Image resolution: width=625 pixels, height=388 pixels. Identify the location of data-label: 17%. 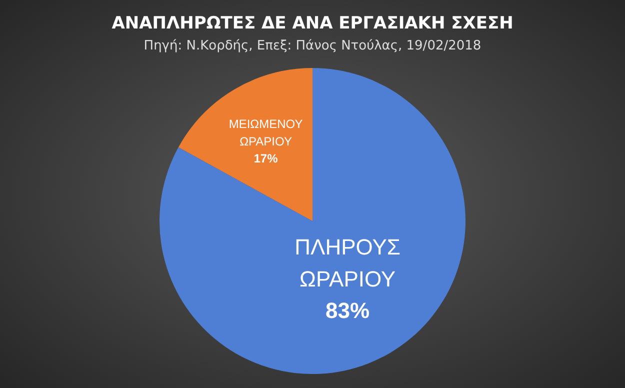
(266, 159).